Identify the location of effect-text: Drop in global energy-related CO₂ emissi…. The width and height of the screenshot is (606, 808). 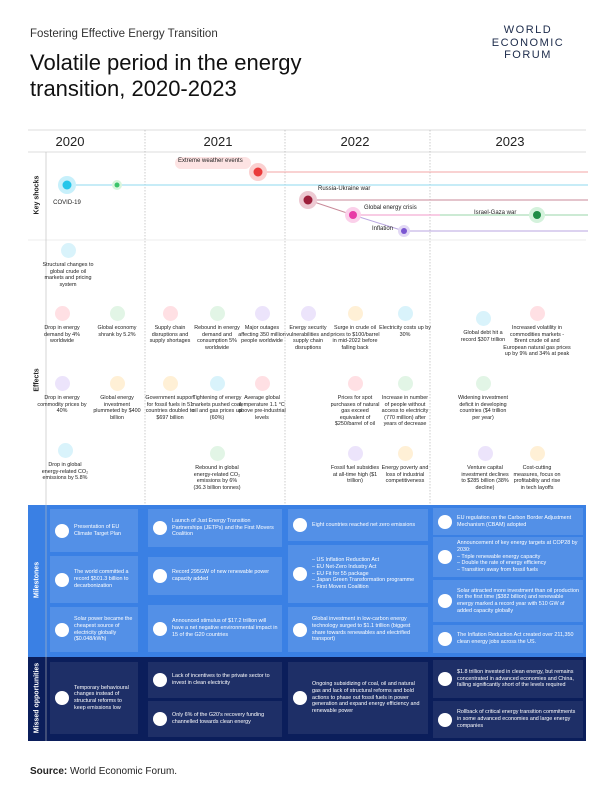
(65, 472).